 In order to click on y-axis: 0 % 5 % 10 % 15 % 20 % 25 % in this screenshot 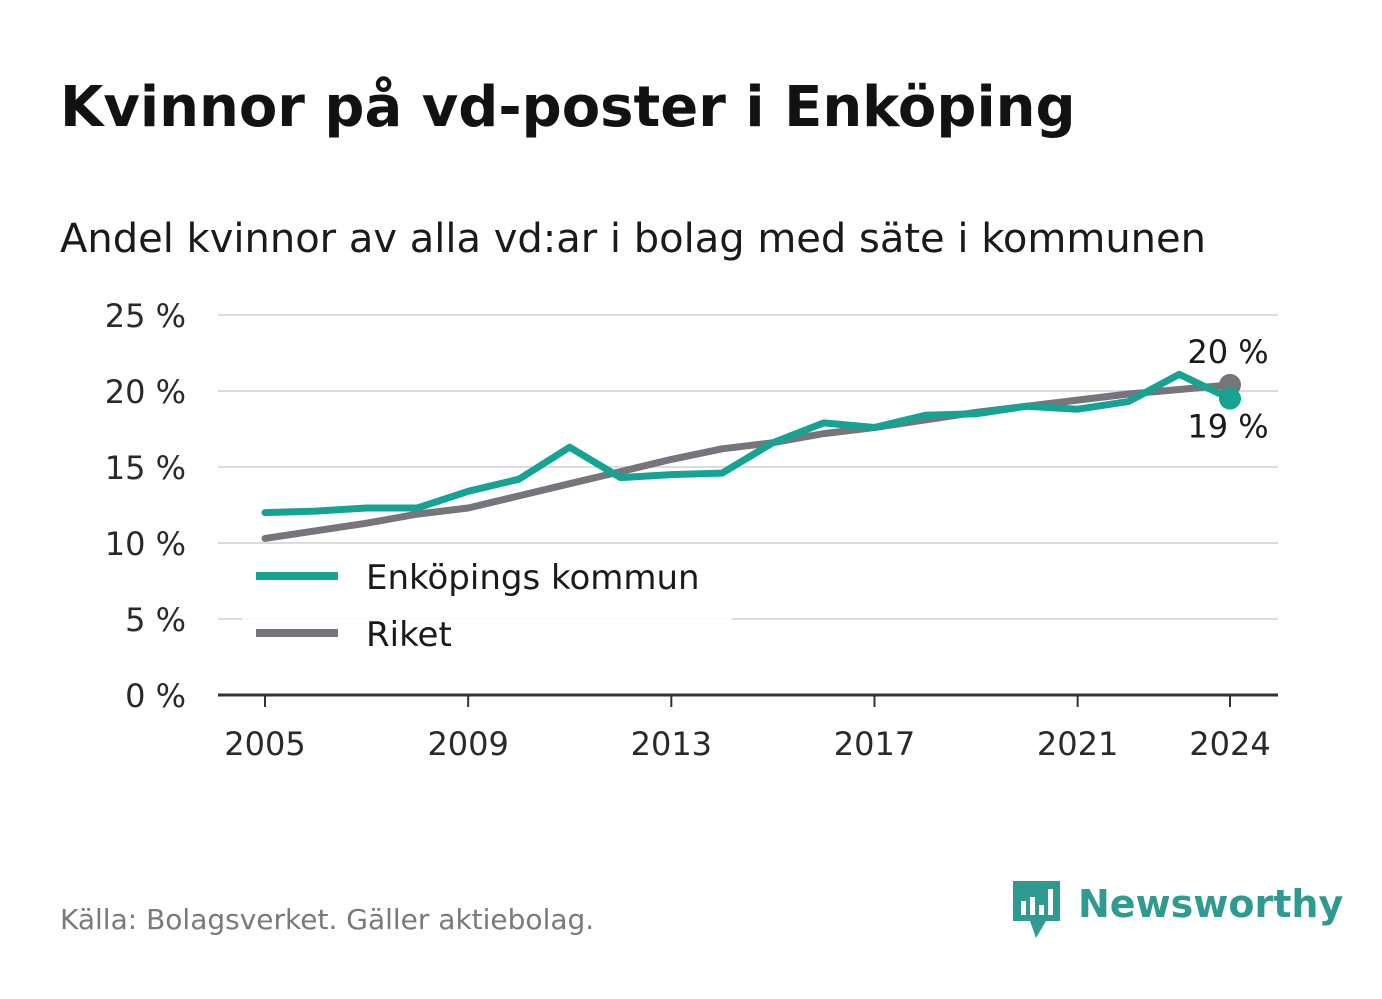, I will do `click(145, 506)`.